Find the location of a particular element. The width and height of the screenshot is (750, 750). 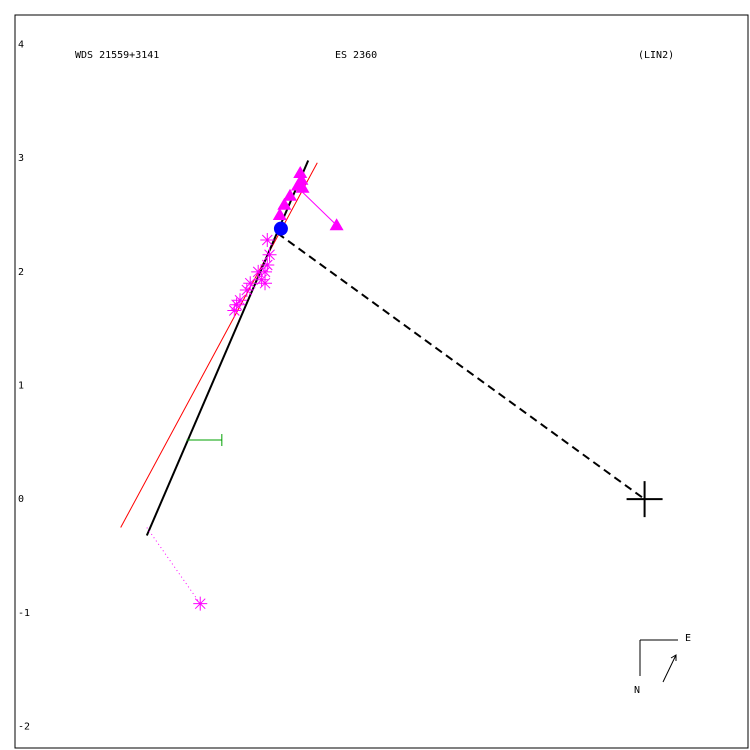

y-tick-label: 4 is located at coordinates (21, 45).